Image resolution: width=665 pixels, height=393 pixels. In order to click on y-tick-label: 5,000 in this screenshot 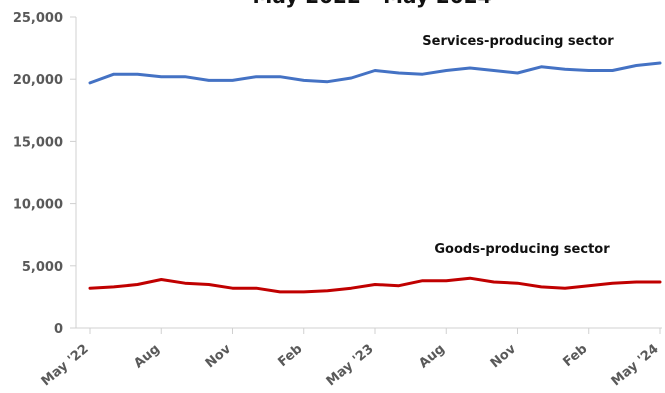, I will do `click(42, 267)`.